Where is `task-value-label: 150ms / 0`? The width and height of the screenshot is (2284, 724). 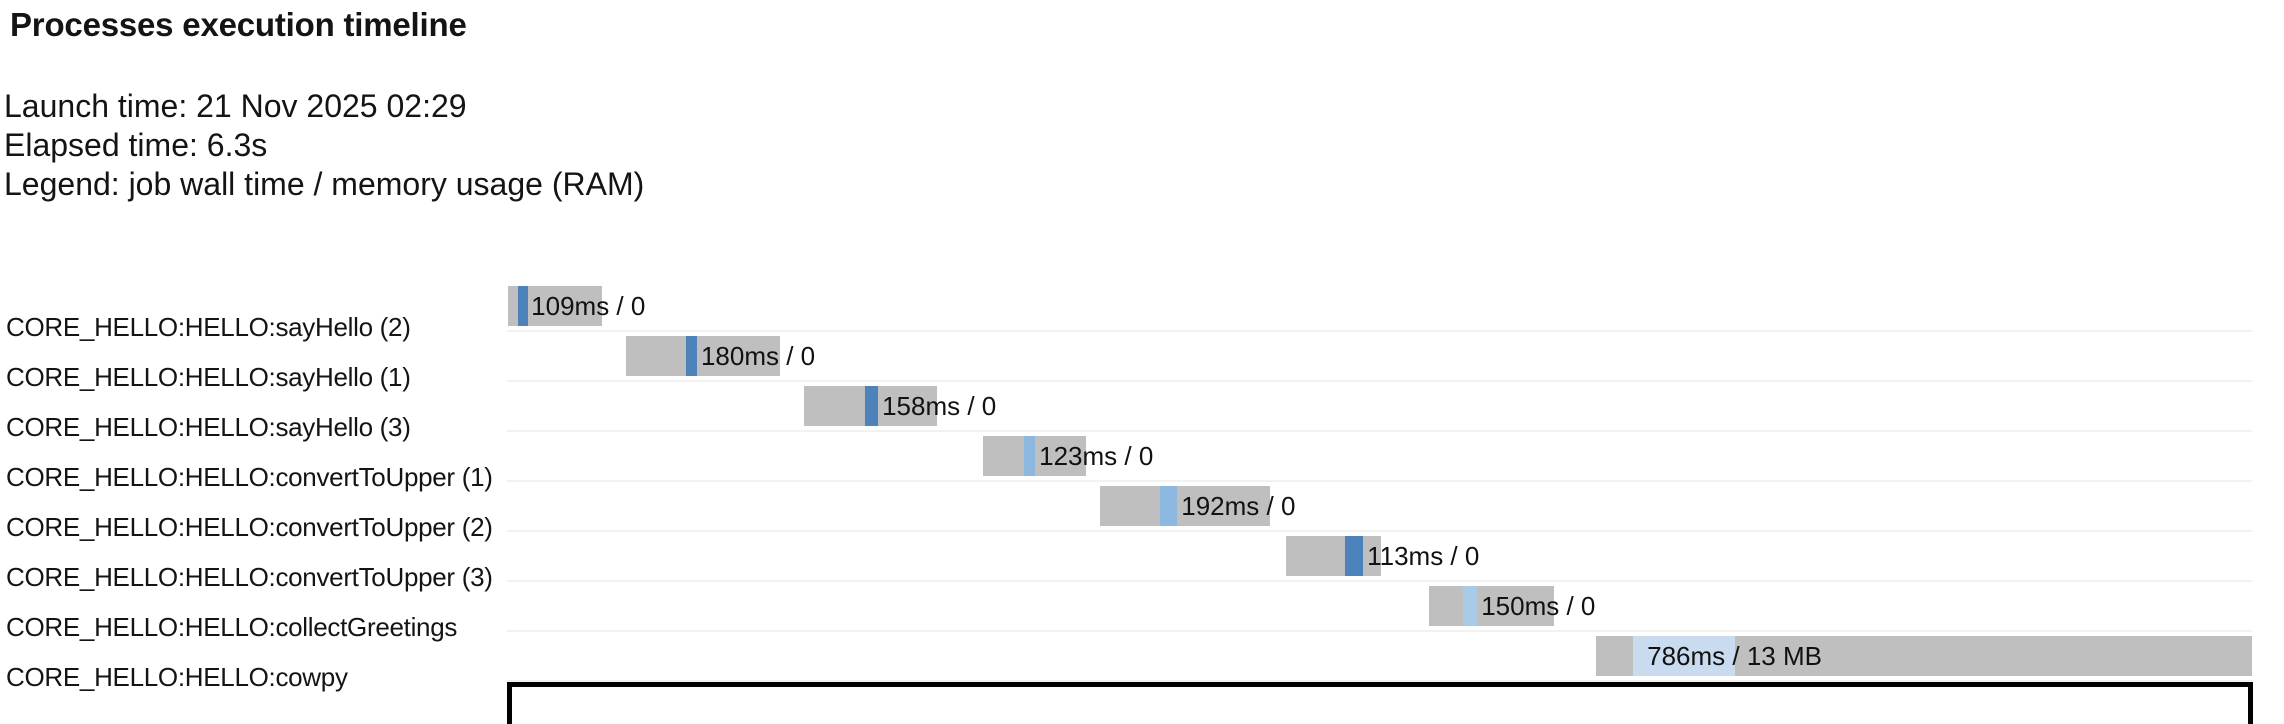 task-value-label: 150ms / 0 is located at coordinates (1538, 606).